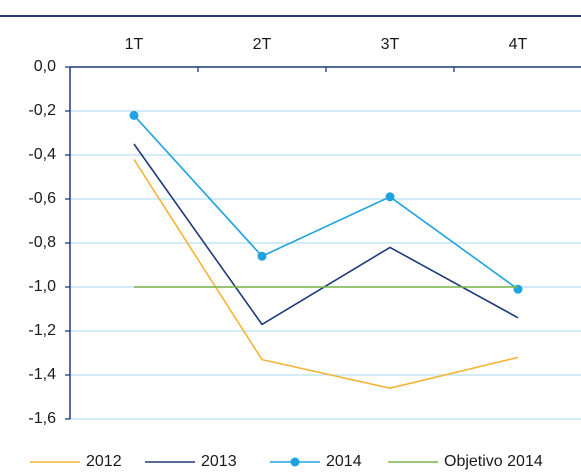 Image resolution: width=581 pixels, height=475 pixels. Describe the element at coordinates (42, 110) in the screenshot. I see `y-tick-label: -0,2` at that location.